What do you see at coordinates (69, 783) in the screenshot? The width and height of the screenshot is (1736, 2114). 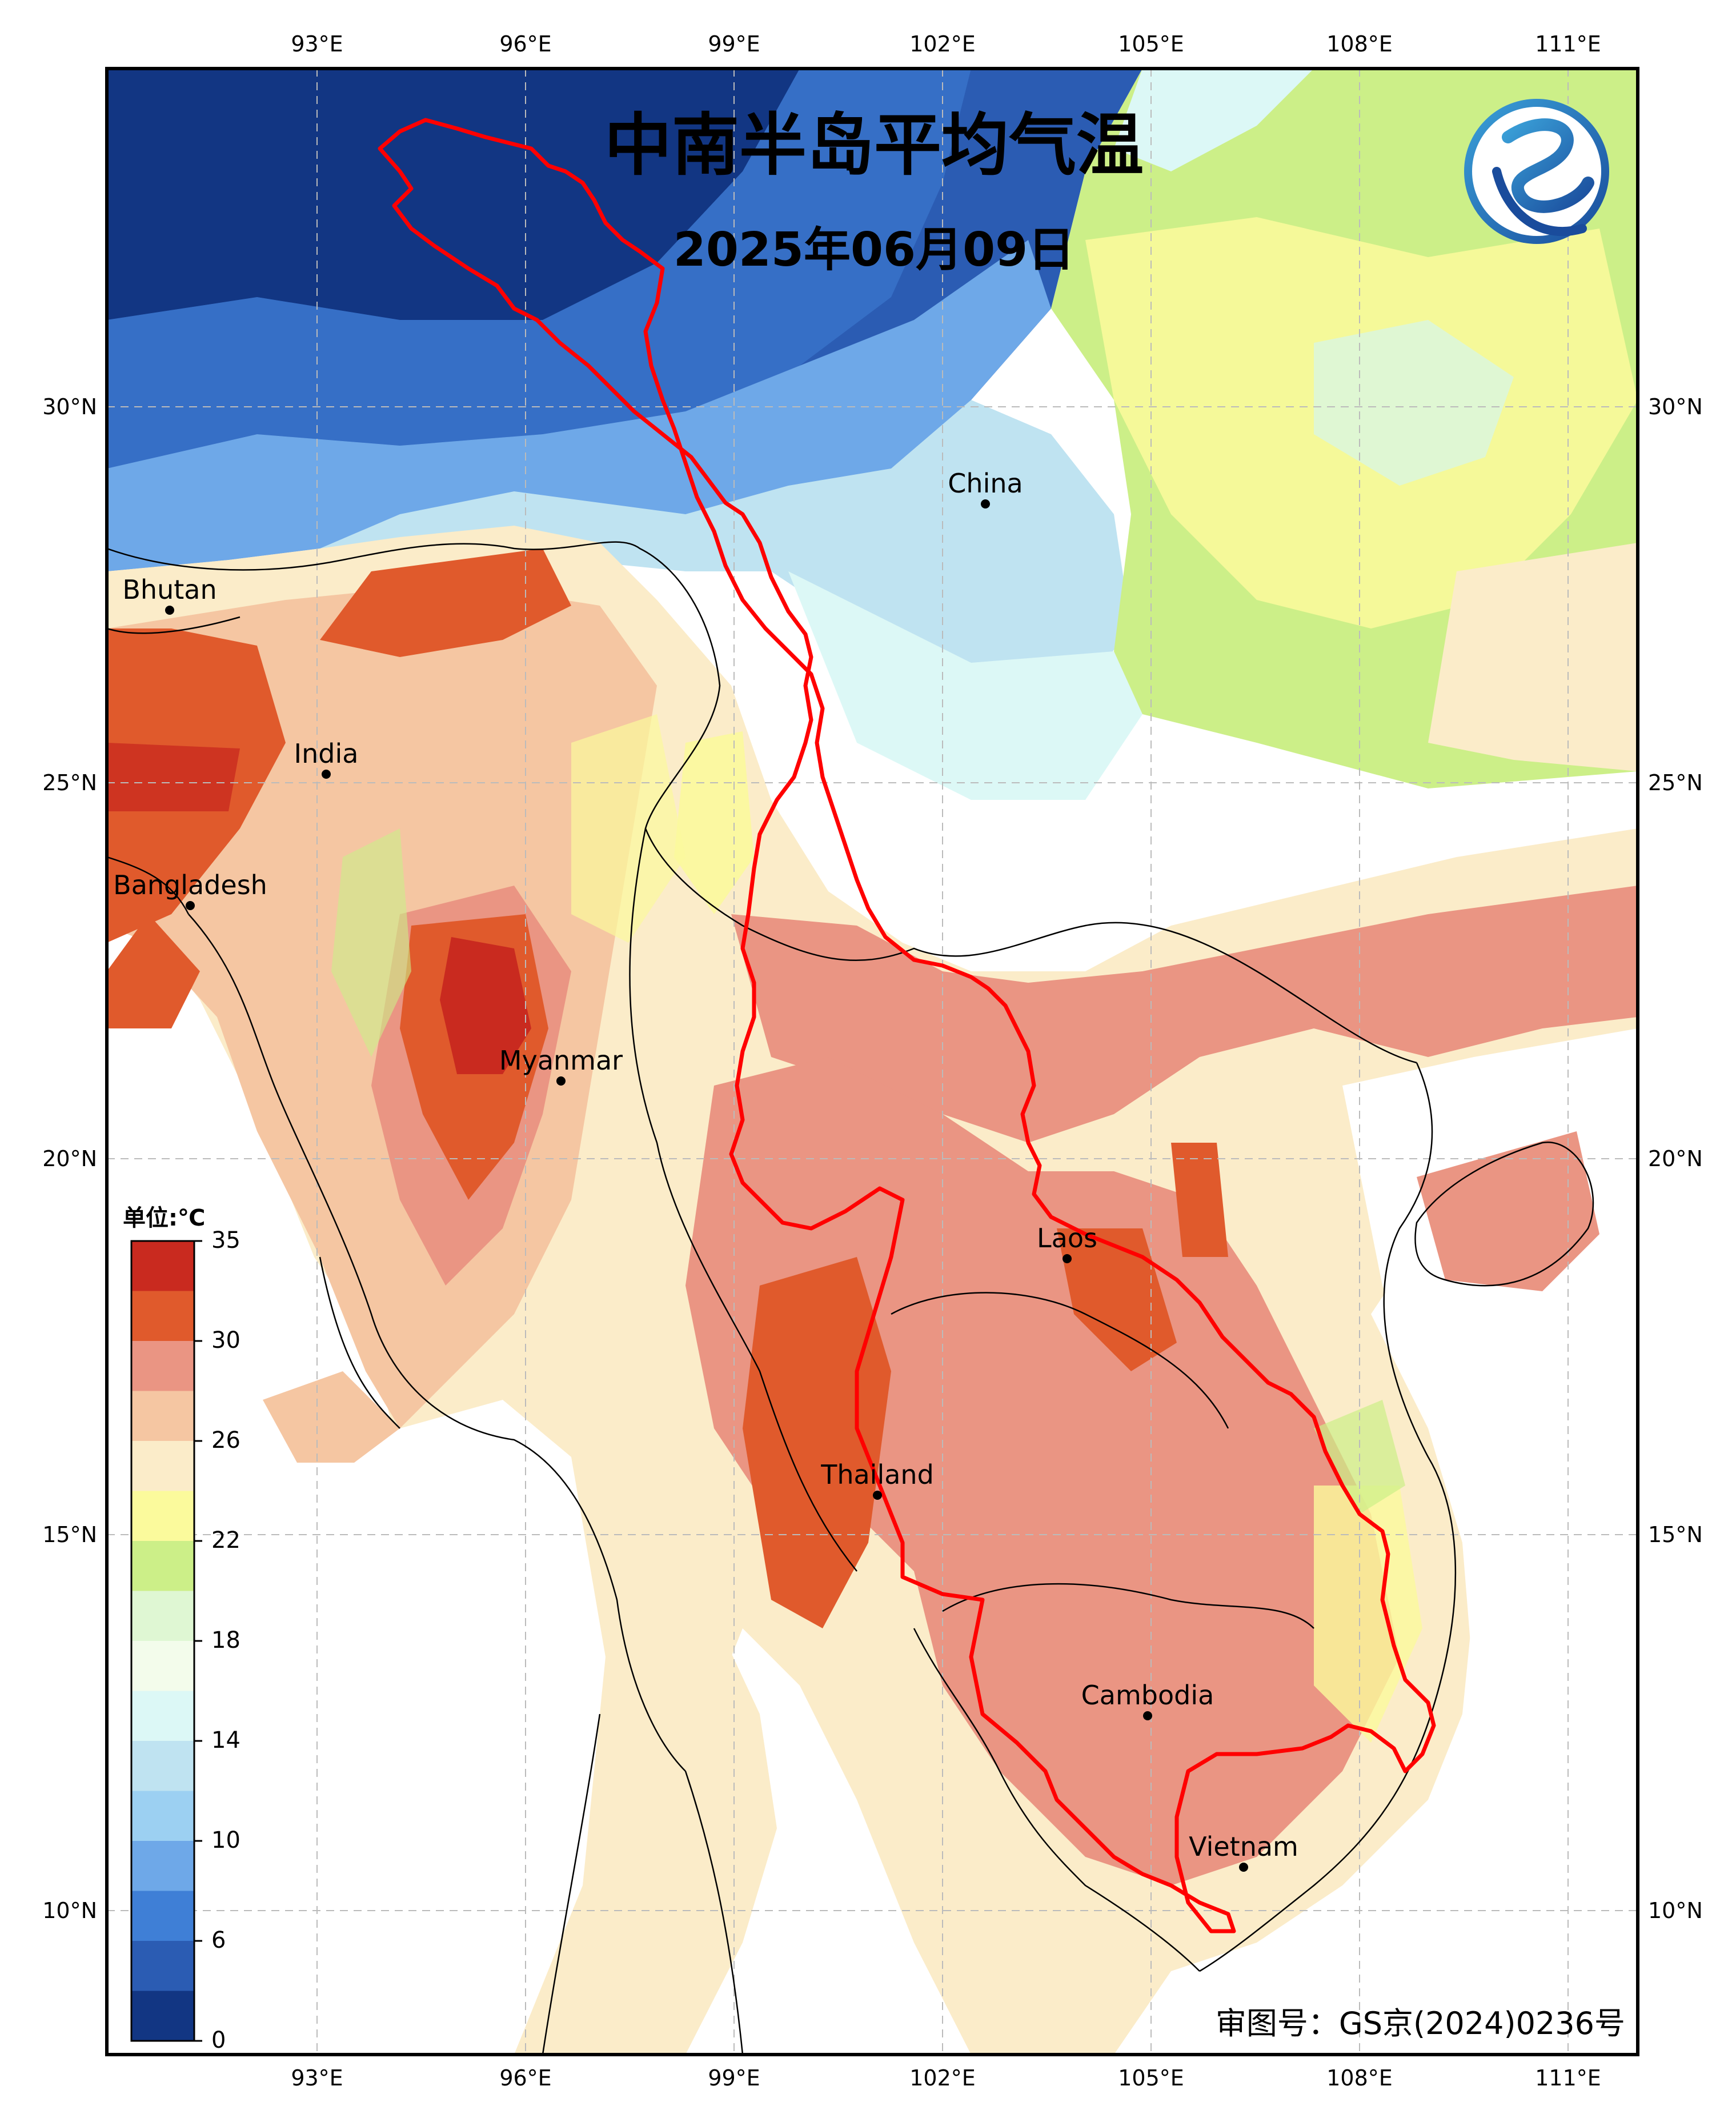 I see `lat-tick-left: 25°N` at bounding box center [69, 783].